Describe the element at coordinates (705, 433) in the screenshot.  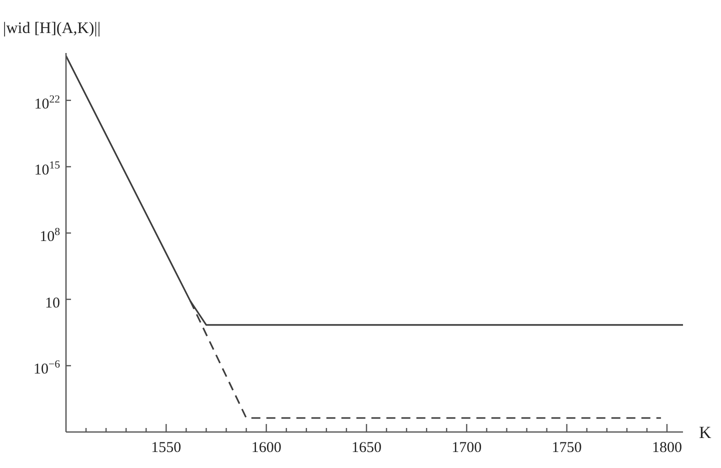
I see `x-axis-title: K` at that location.